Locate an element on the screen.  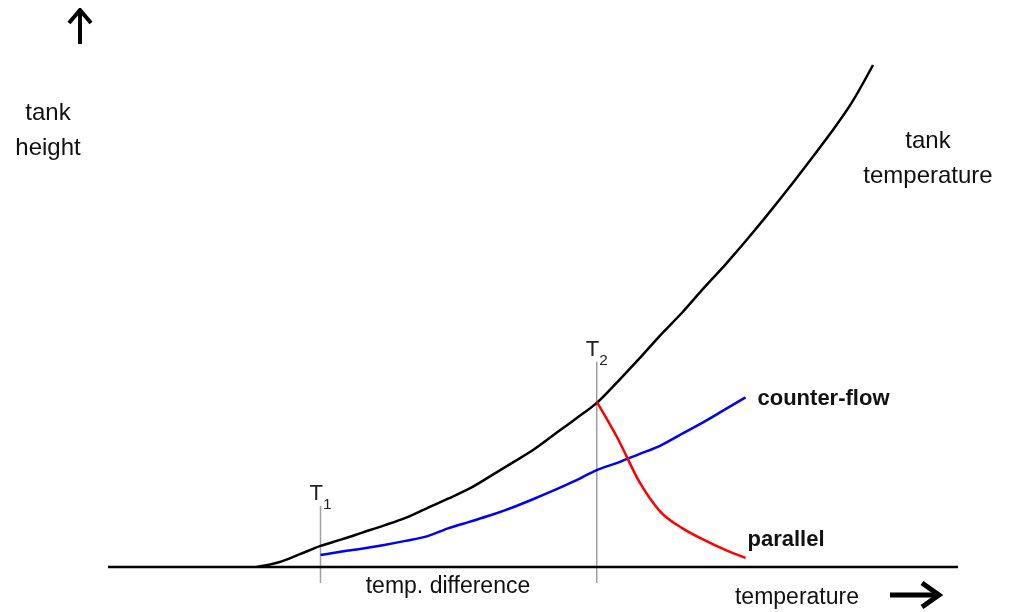
series-label: counter-flow is located at coordinates (824, 398).